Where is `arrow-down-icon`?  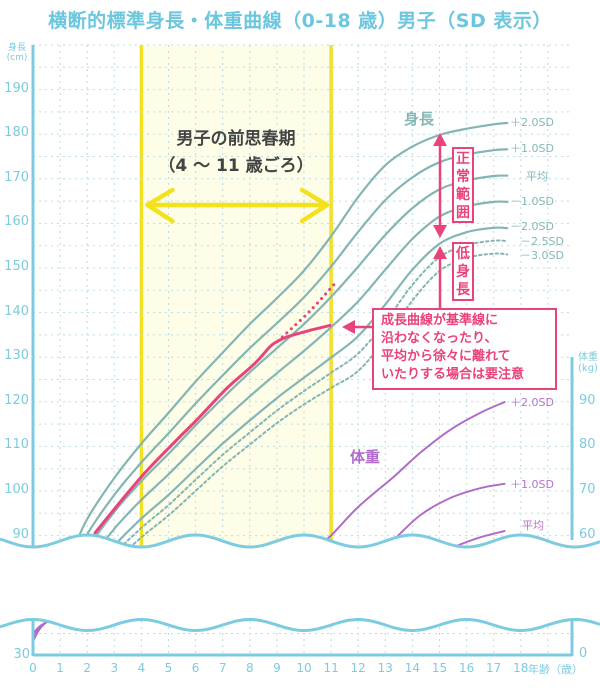
arrow-down-icon is located at coordinates (440, 231).